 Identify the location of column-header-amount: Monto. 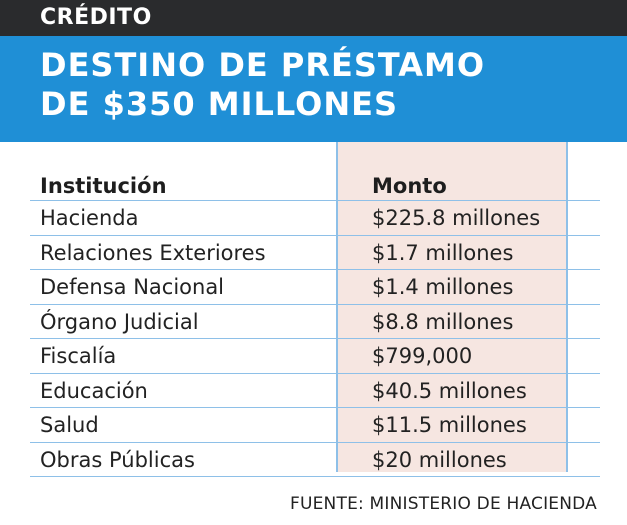
(409, 186).